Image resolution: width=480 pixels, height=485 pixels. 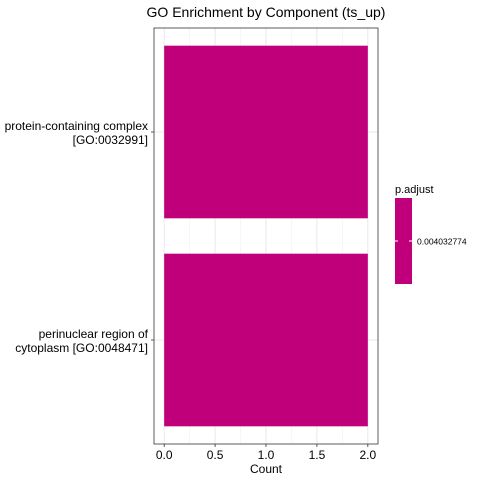 I want to click on legend-value-label: 0.004032774, so click(x=442, y=242).